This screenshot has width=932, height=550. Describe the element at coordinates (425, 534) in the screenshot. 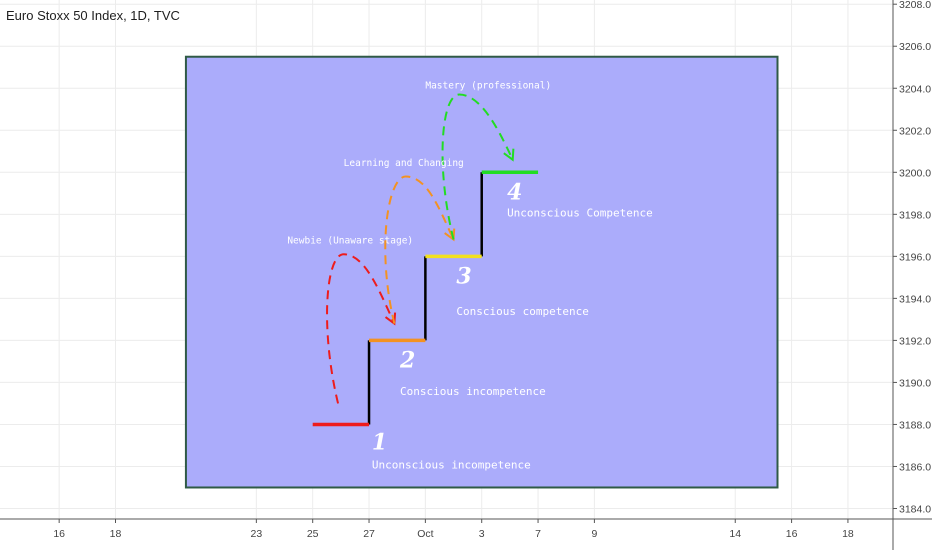

I see `x-tick-label: Oct` at that location.